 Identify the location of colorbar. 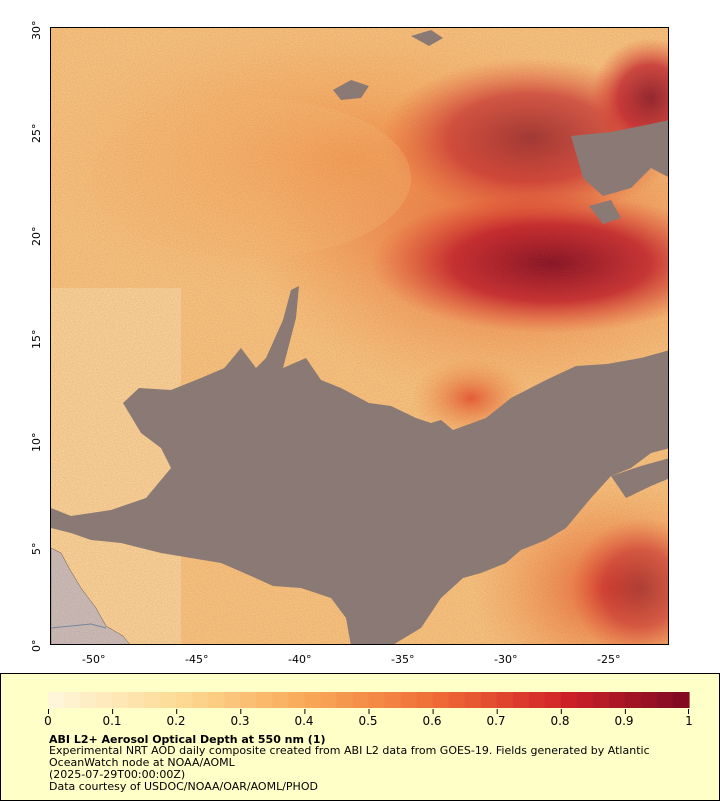
(369, 703).